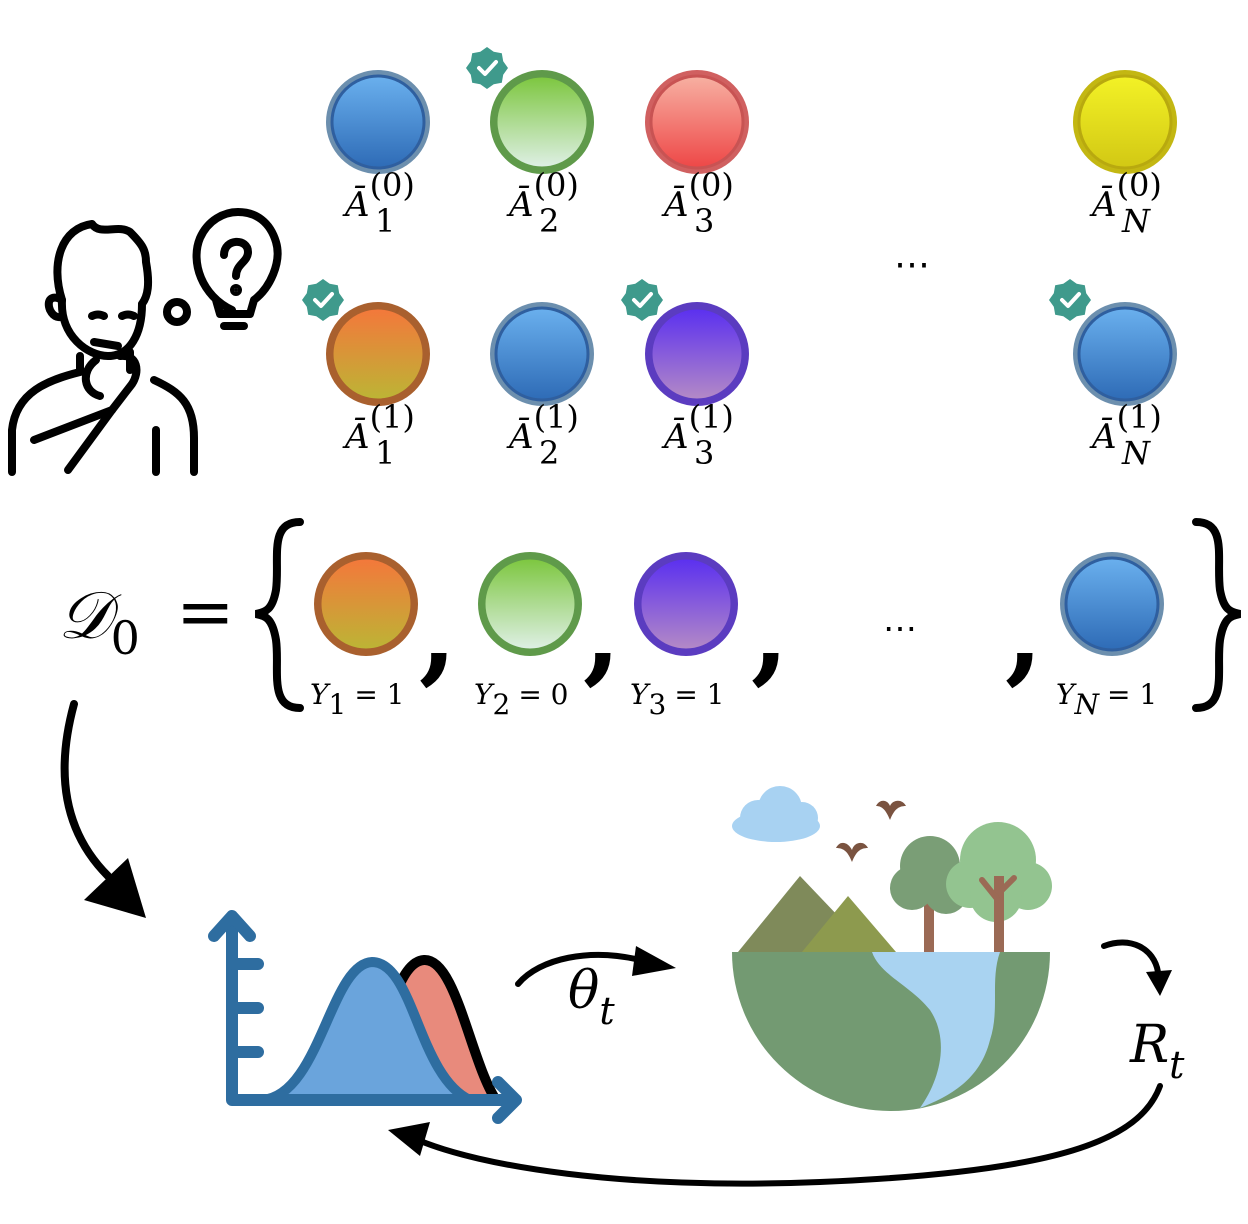 The height and width of the screenshot is (1224, 1248). I want to click on candidate-round0-3-fill, so click(697, 122).